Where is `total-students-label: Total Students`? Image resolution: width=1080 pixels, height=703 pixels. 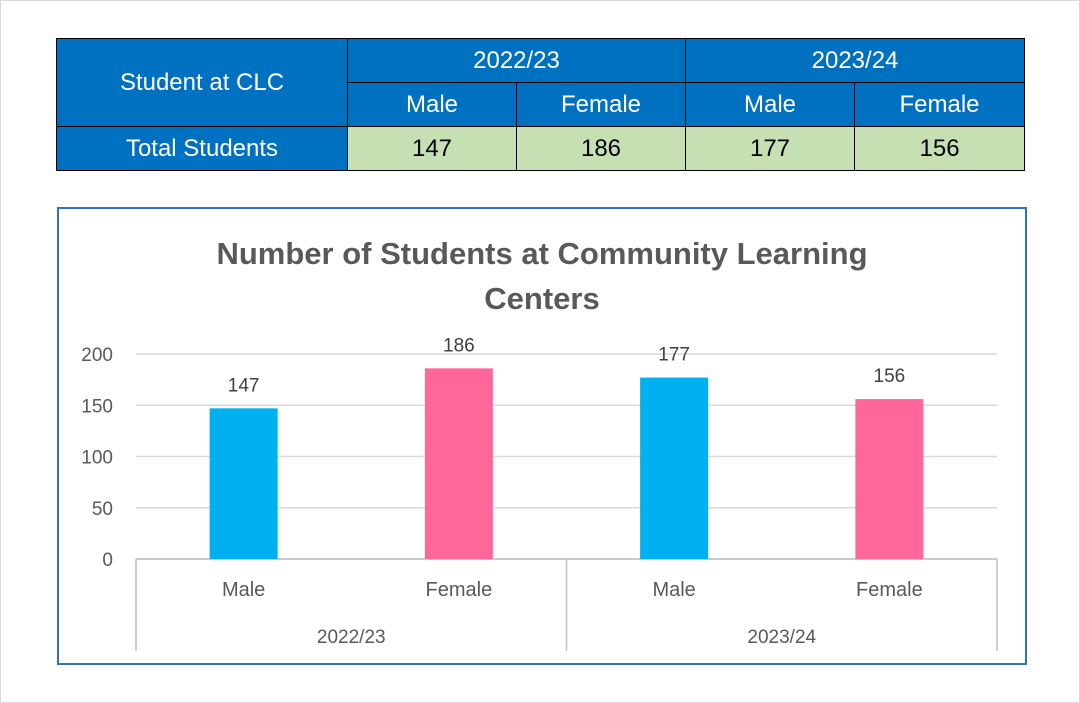
total-students-label: Total Students is located at coordinates (202, 148).